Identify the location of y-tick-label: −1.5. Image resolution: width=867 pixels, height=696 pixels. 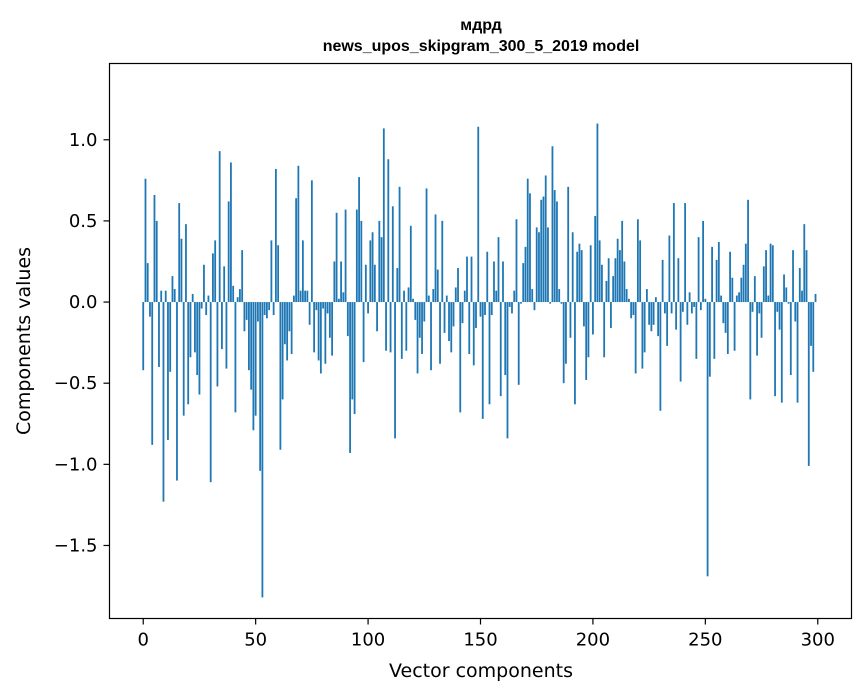
(76, 545).